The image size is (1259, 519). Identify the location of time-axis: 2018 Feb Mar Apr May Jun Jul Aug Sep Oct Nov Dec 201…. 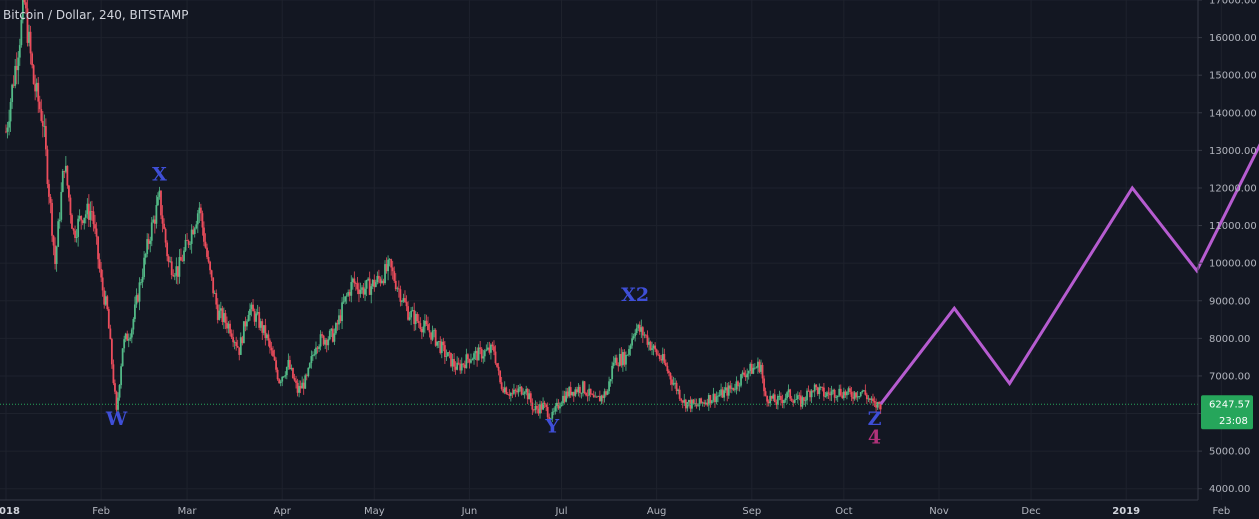
(615, 508).